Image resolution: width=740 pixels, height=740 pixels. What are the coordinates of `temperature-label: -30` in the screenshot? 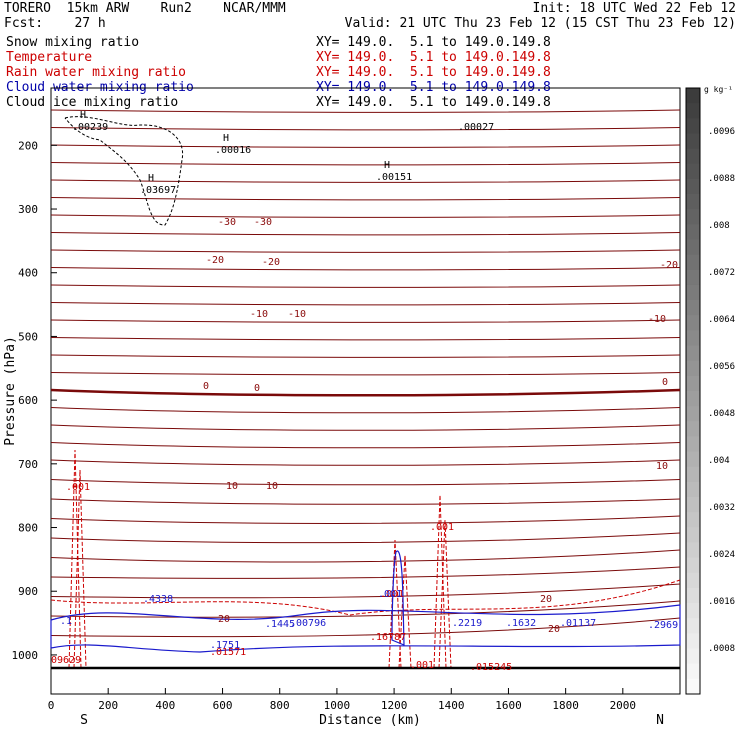 It's located at (263, 222).